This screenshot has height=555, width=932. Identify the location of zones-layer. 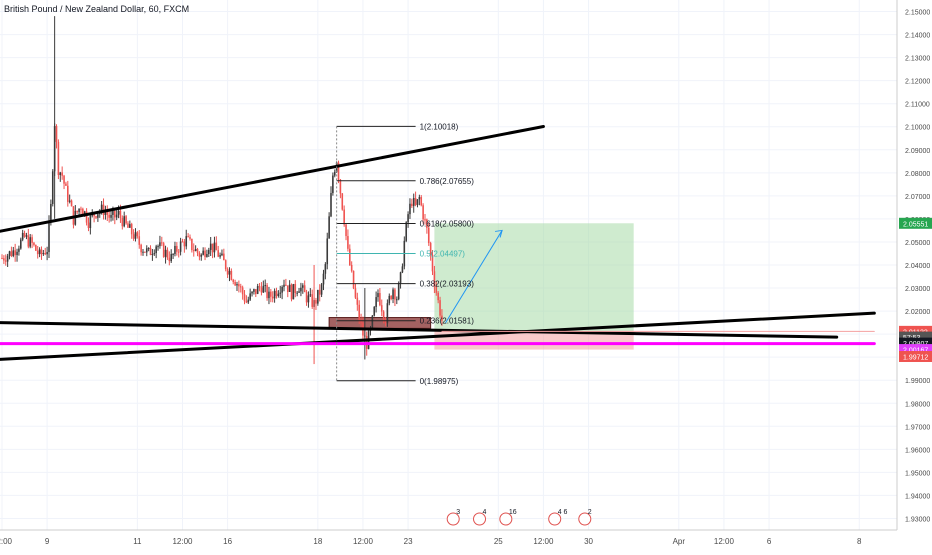
(481, 286).